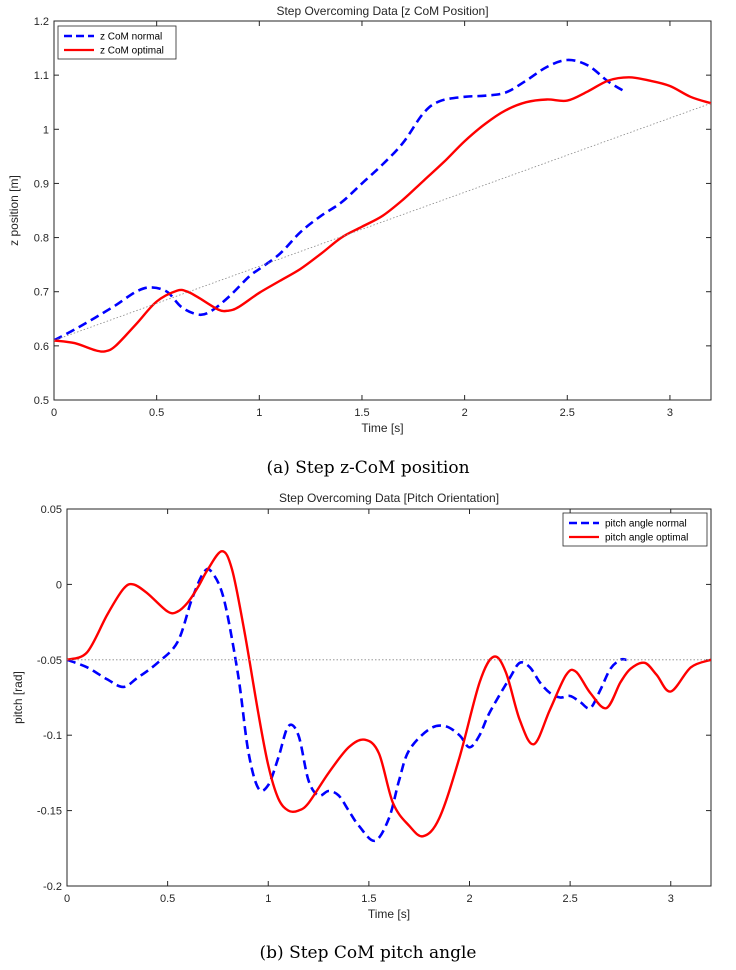 Image resolution: width=736 pixels, height=970 pixels. What do you see at coordinates (51, 510) in the screenshot?
I see `y-tick-label: 0.05` at bounding box center [51, 510].